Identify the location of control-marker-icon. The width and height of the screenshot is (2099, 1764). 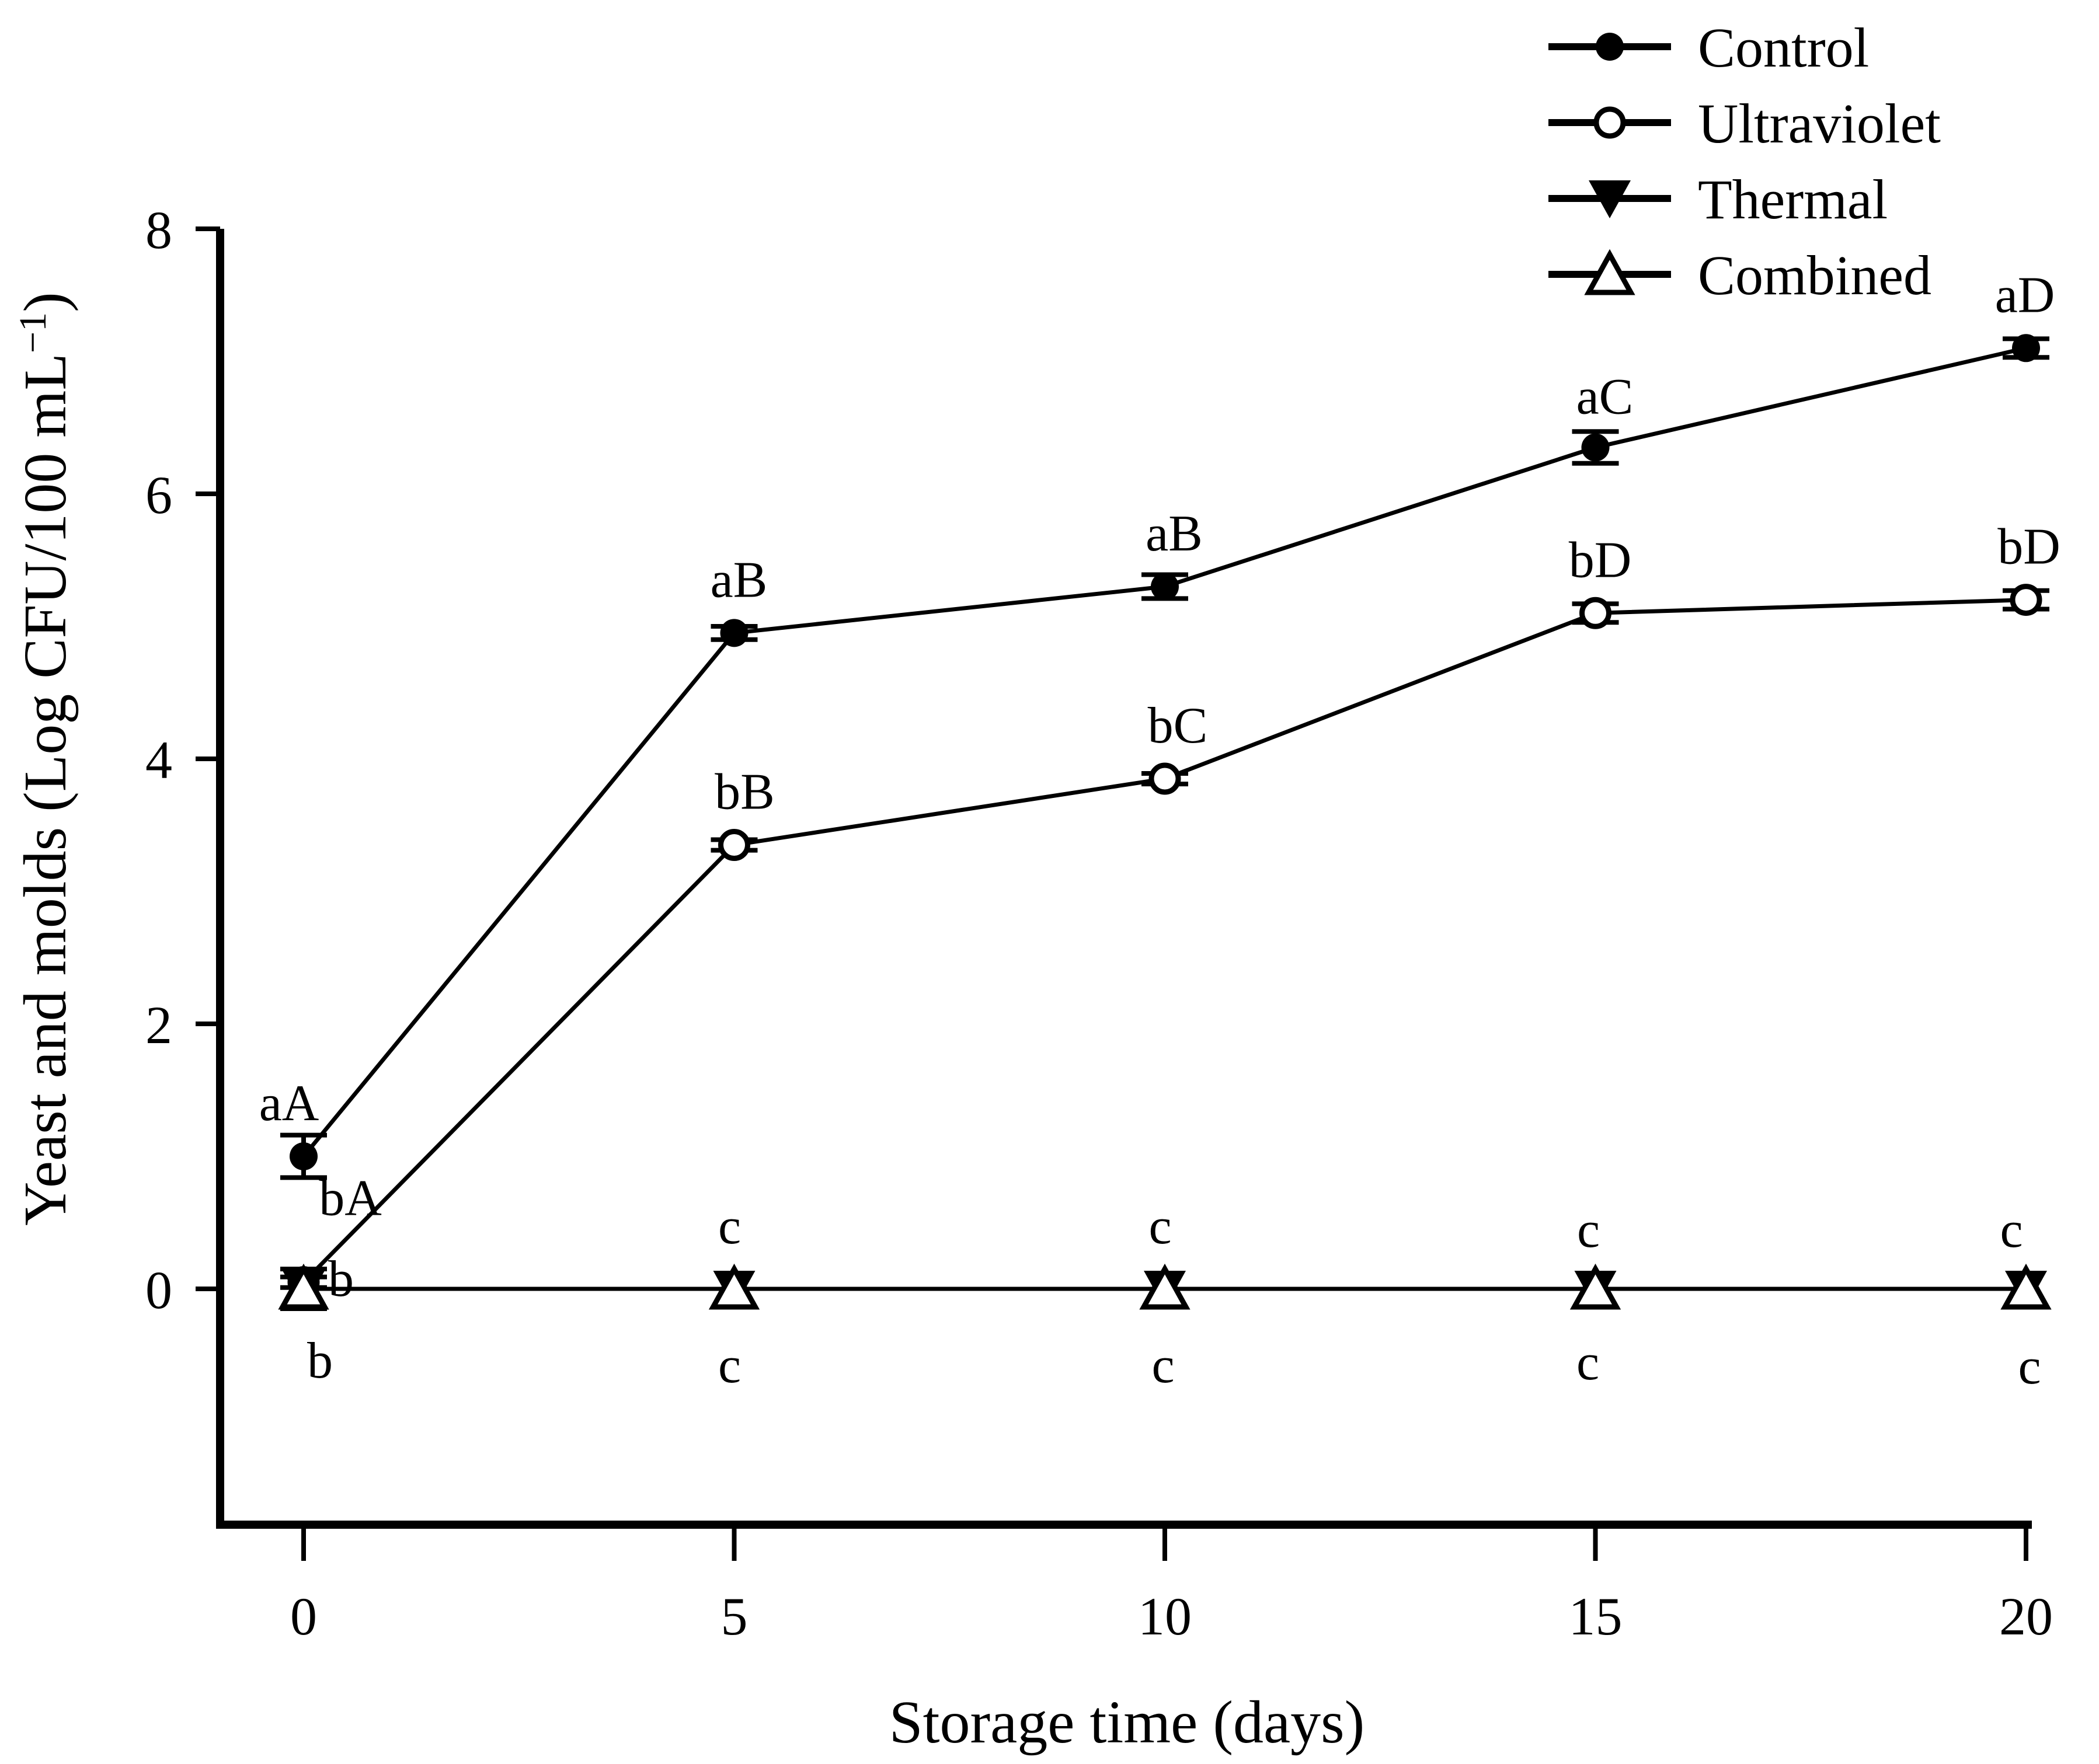
(1610, 47).